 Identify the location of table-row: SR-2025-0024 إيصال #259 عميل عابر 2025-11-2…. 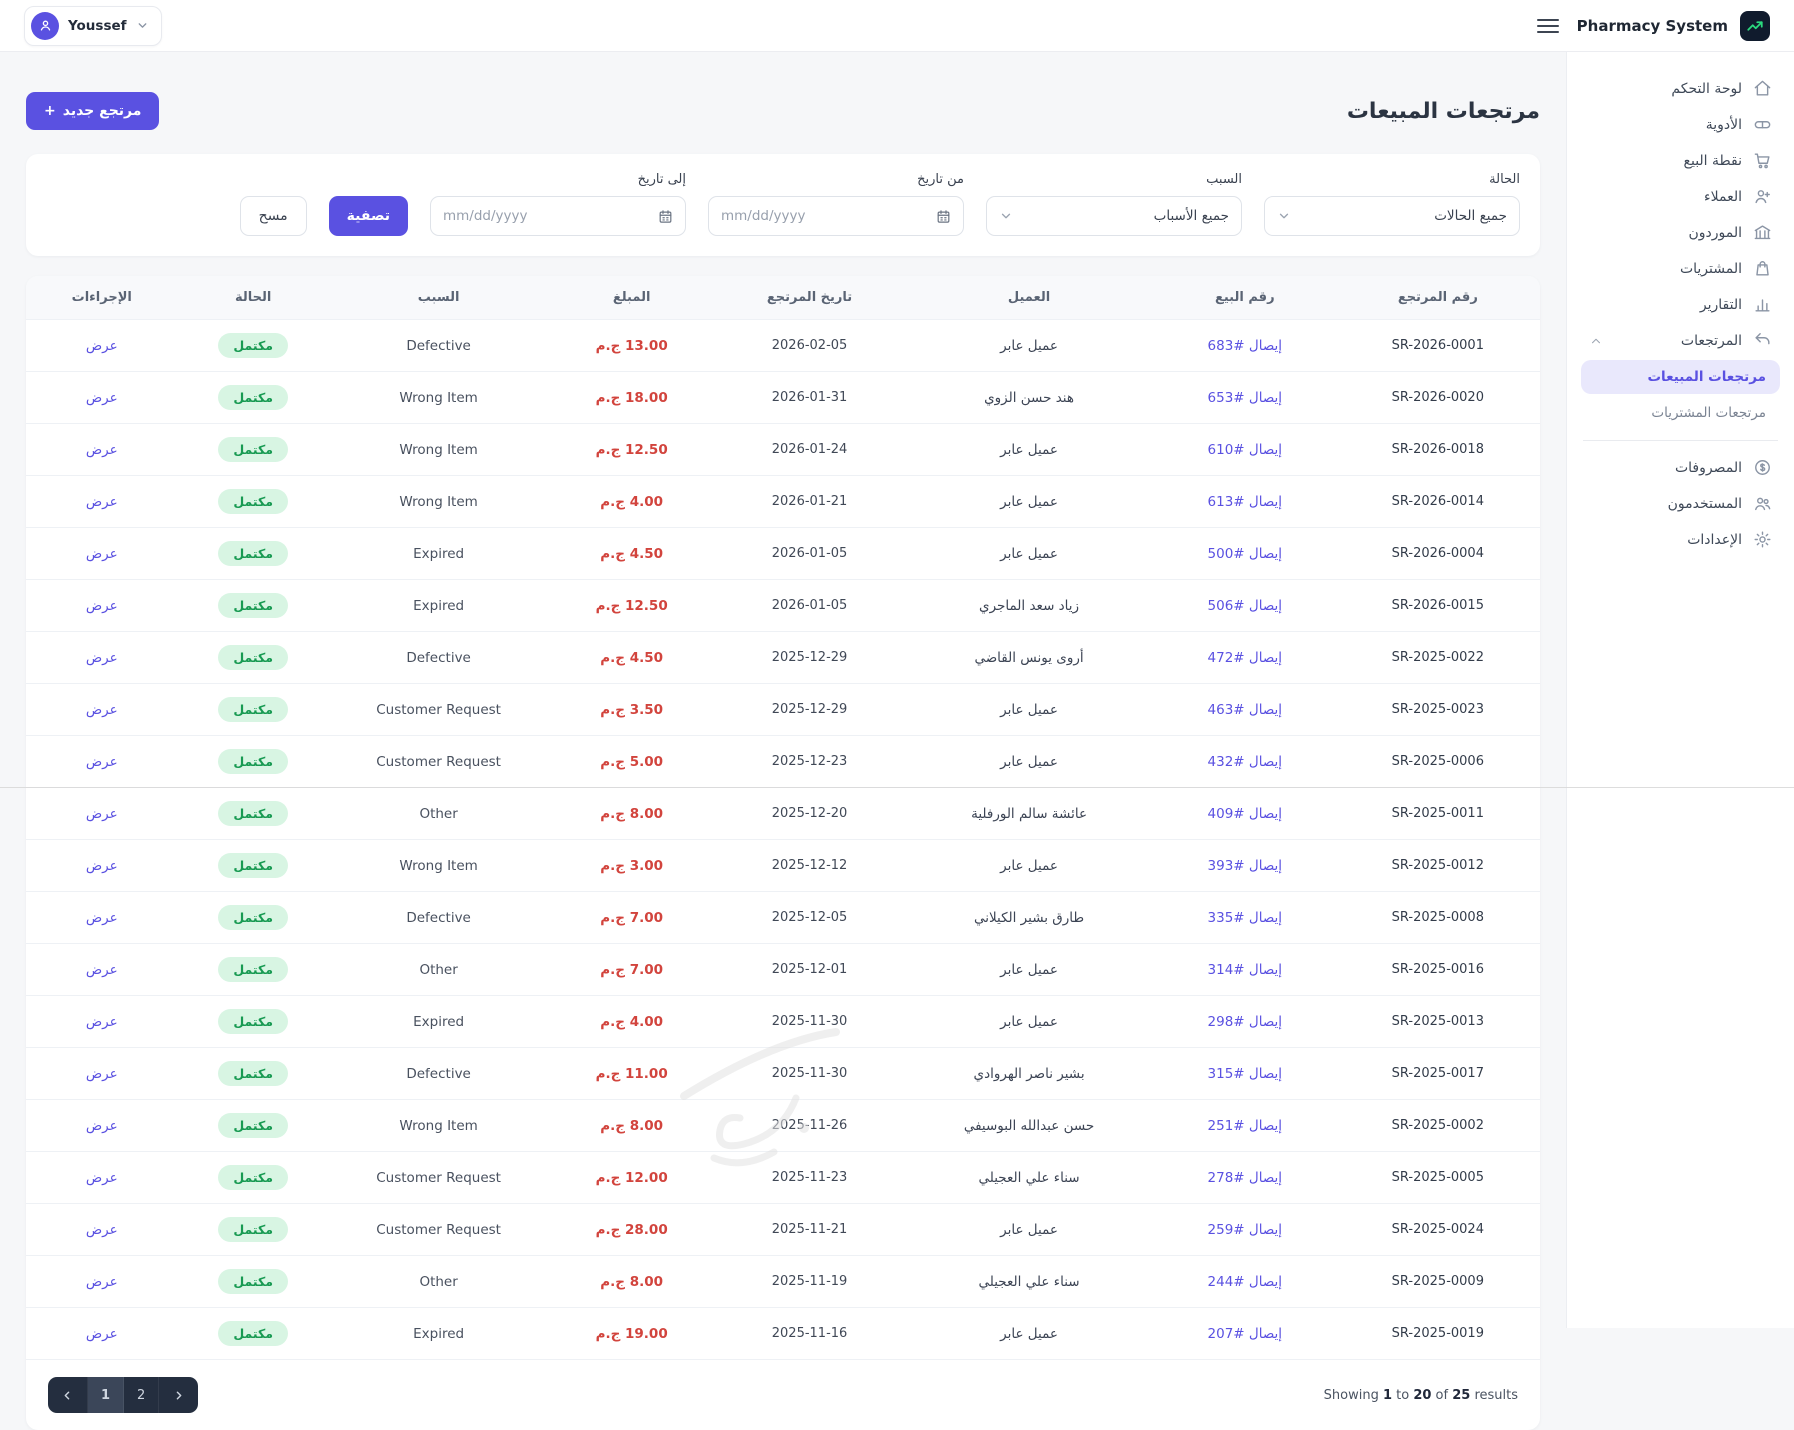
(783, 1229).